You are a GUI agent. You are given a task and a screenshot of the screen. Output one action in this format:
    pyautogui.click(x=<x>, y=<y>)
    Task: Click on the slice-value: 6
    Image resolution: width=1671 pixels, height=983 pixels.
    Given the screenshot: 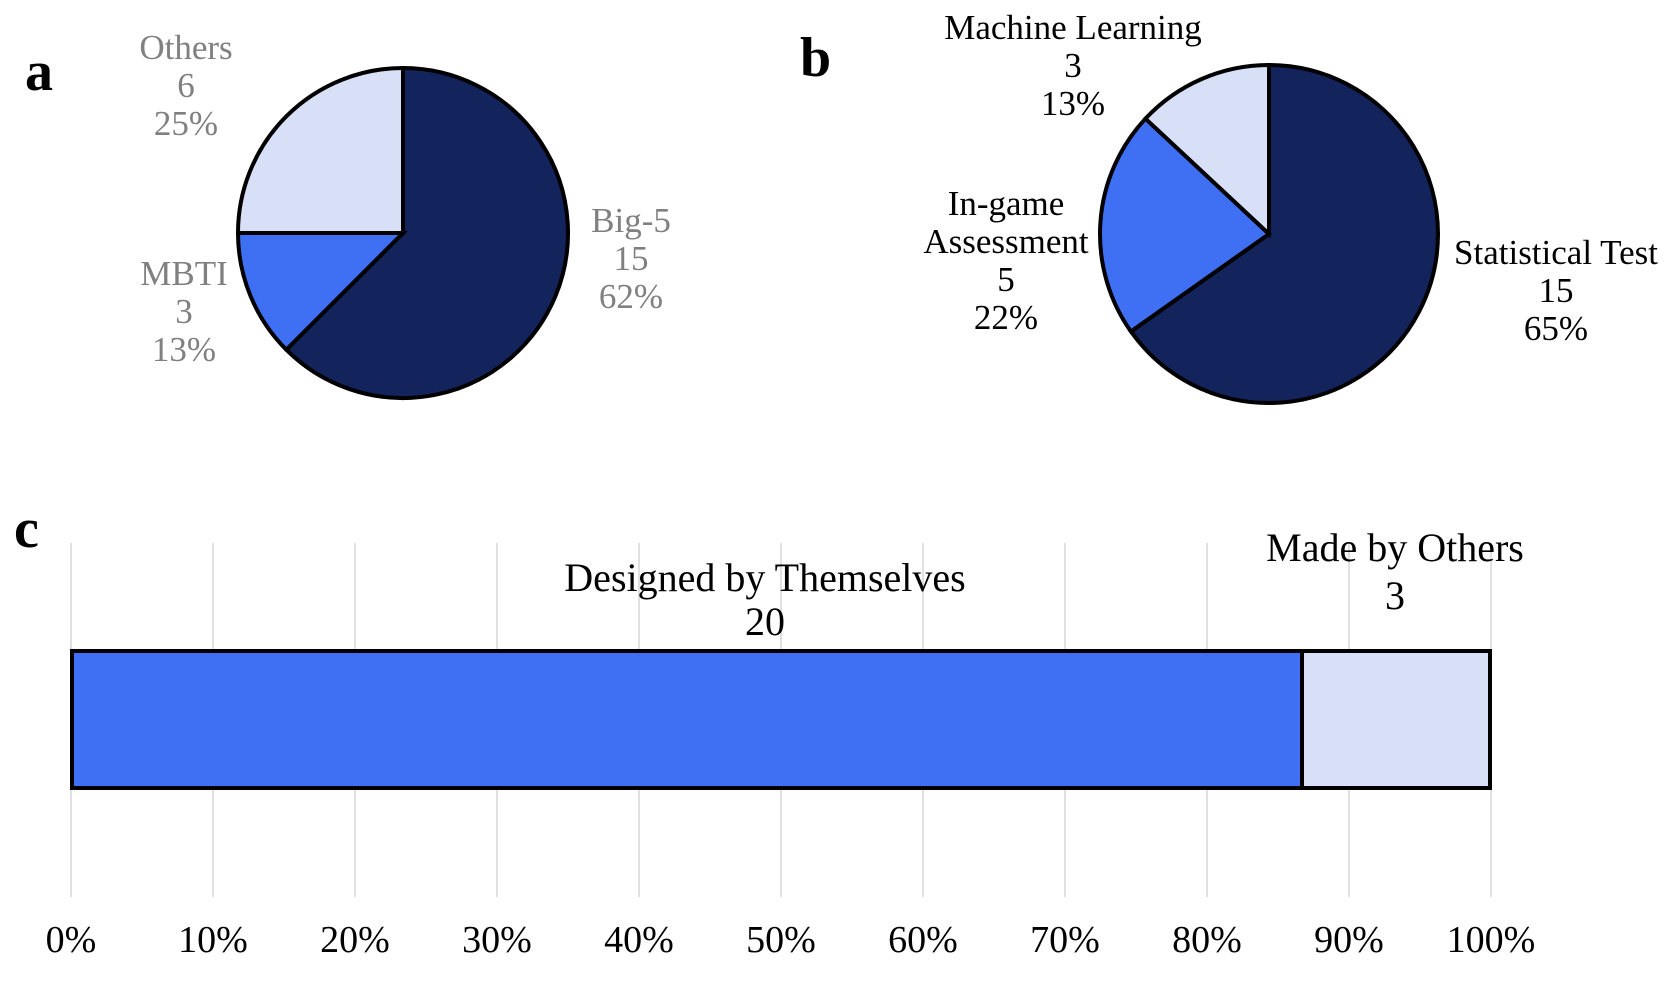 What is the action you would take?
    pyautogui.click(x=186, y=85)
    